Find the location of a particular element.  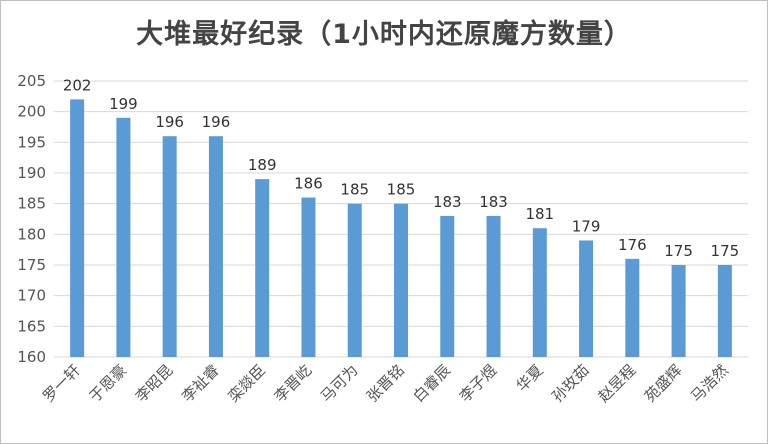

data-label: 189 is located at coordinates (262, 165).